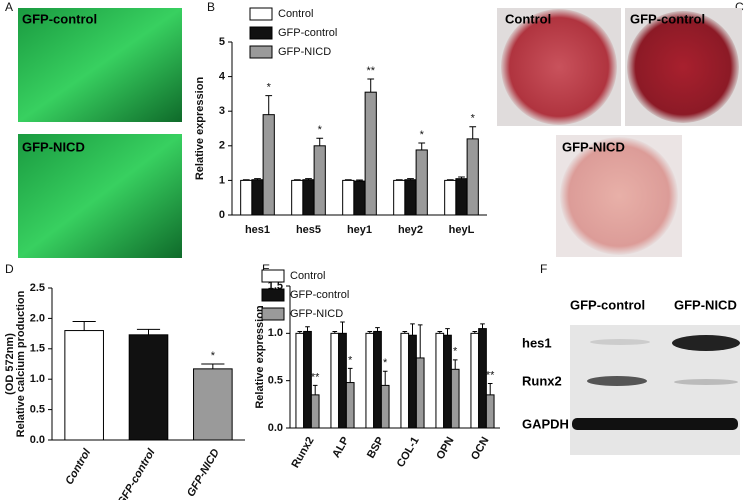  What do you see at coordinates (542, 380) in the screenshot?
I see `blot-row-label: Runx2` at bounding box center [542, 380].